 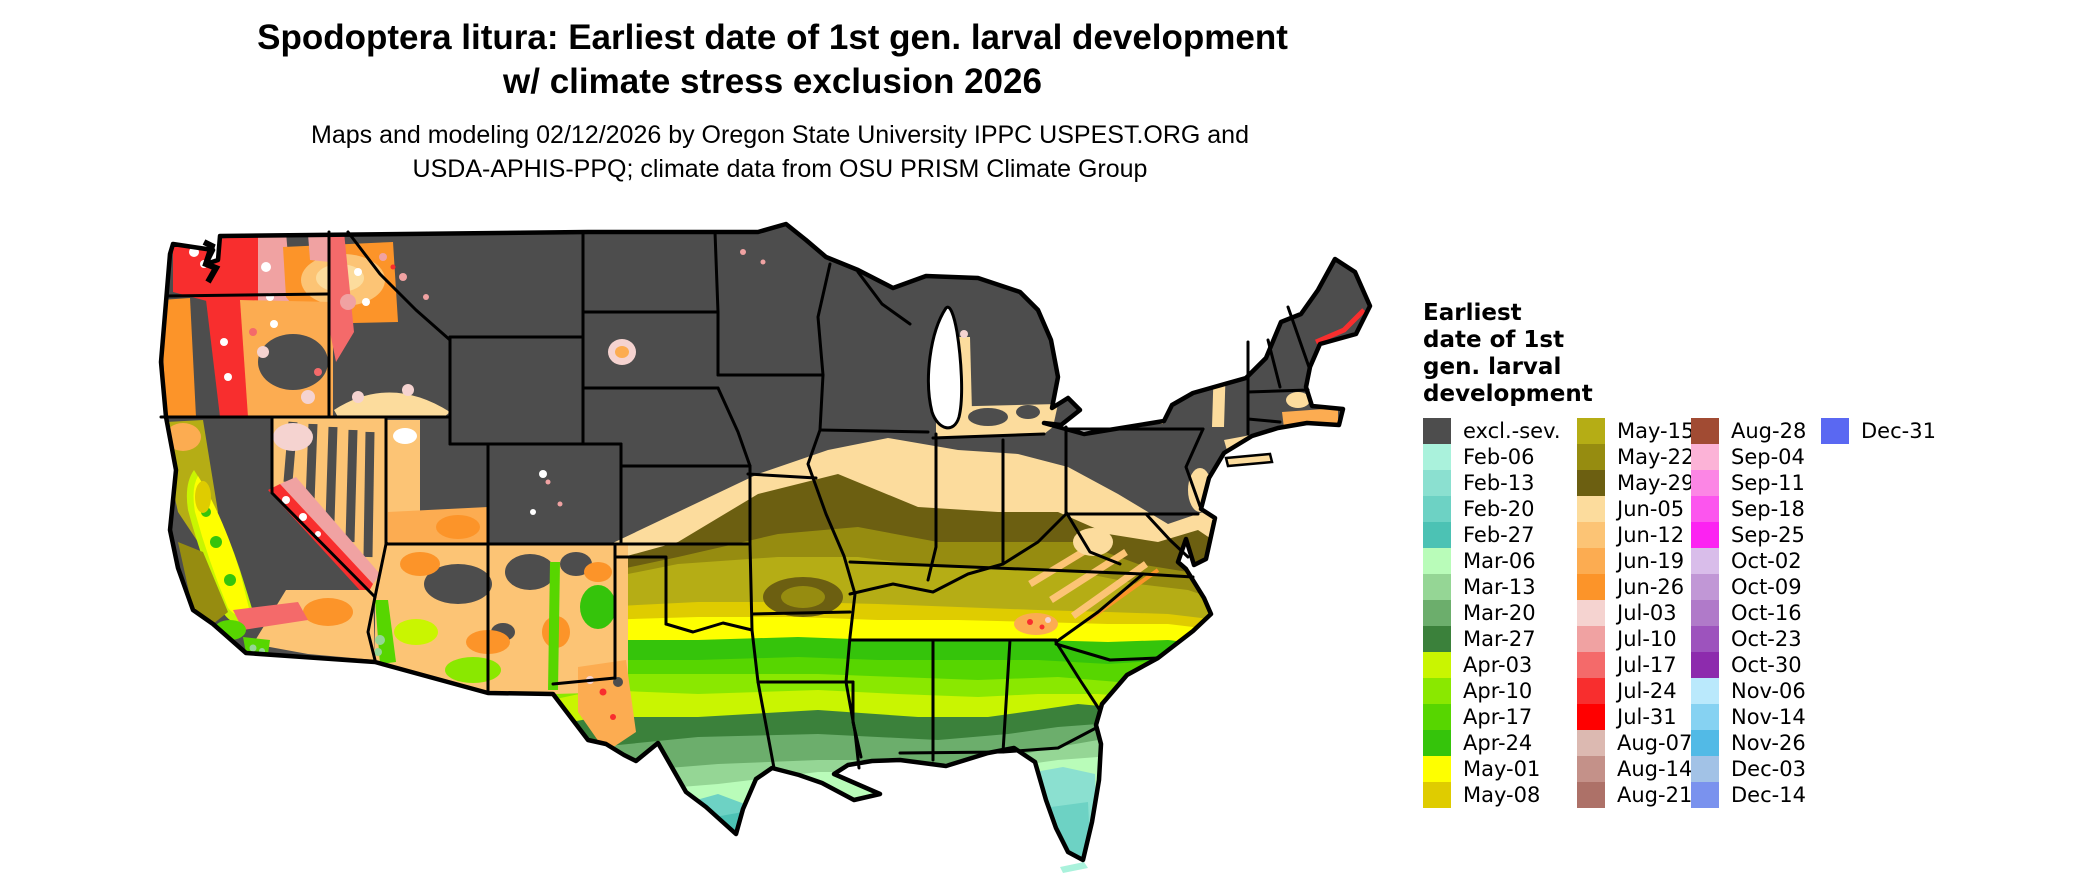 What do you see at coordinates (266, 267) in the screenshot?
I see `nodata-cascade1` at bounding box center [266, 267].